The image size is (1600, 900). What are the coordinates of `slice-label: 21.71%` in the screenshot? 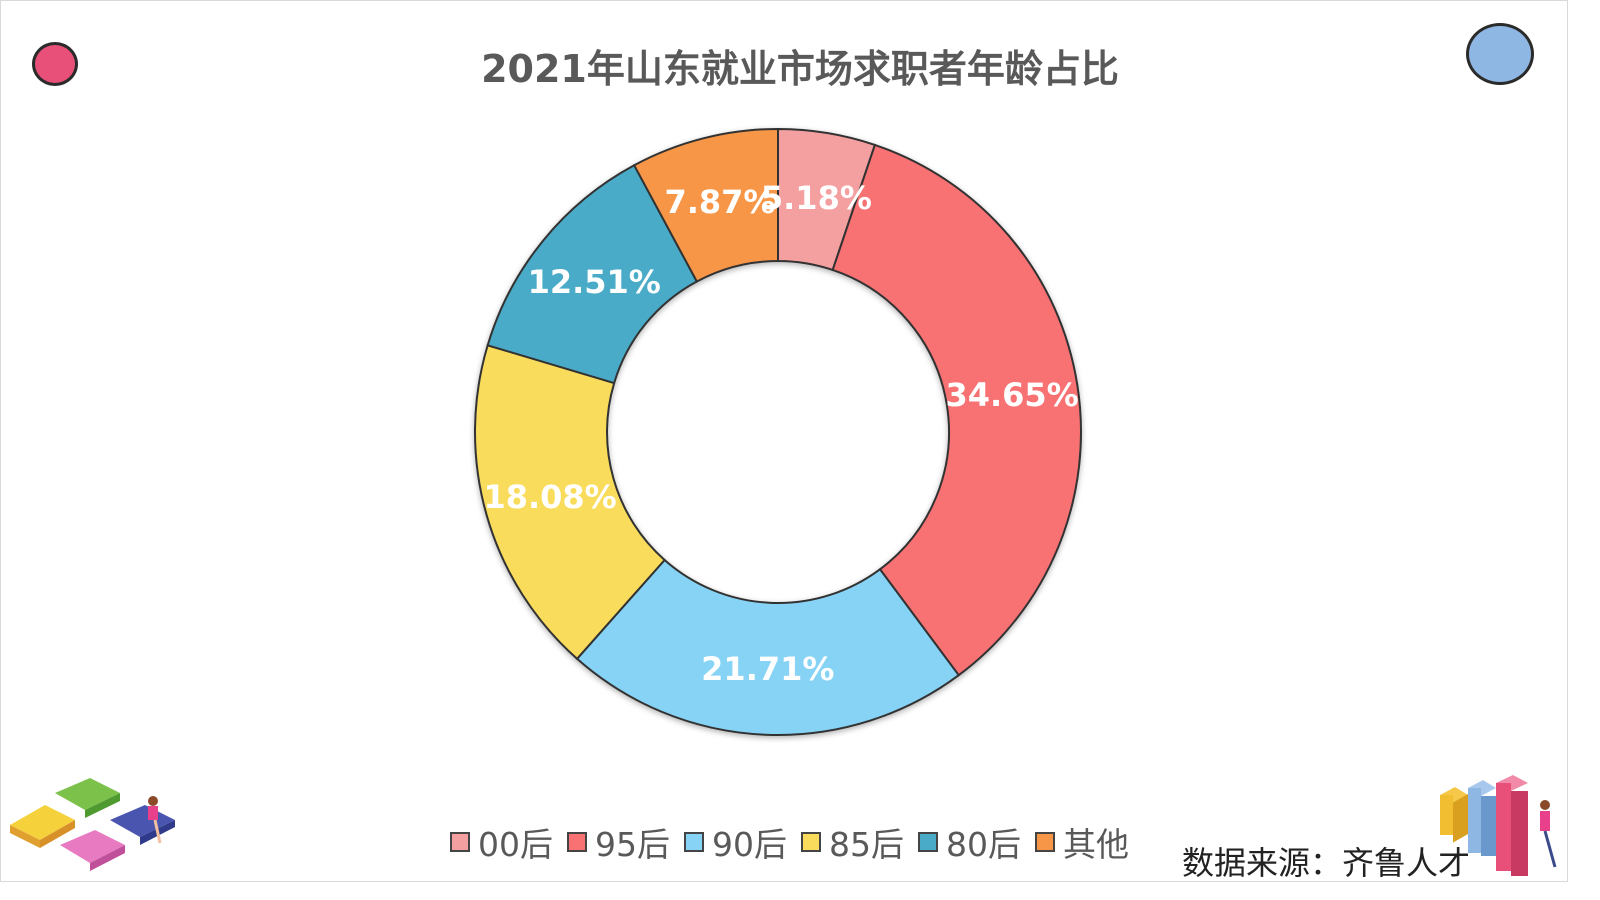 It's located at (768, 668).